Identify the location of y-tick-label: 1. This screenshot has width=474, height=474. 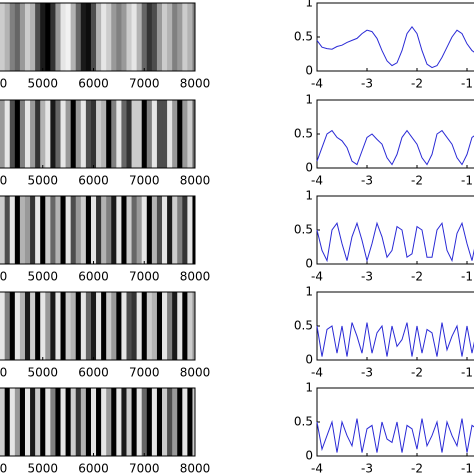
(309, 5).